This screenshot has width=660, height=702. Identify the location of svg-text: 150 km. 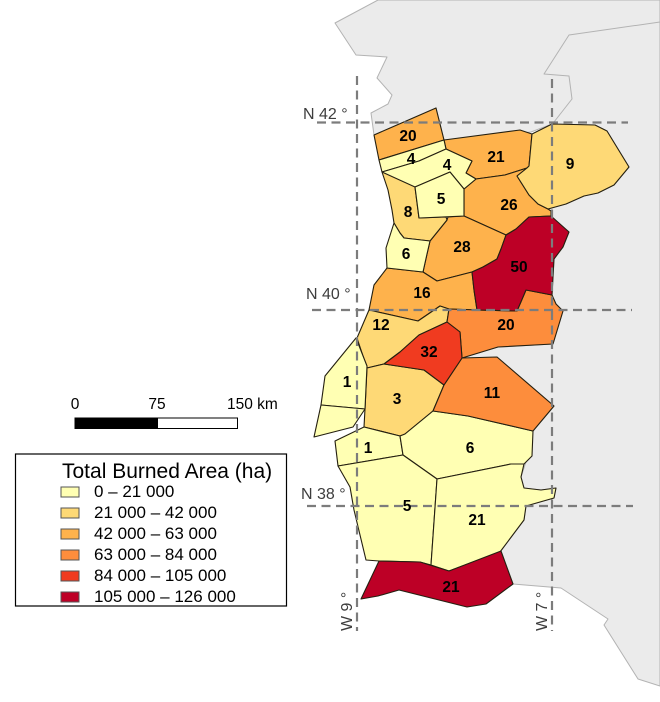
(252, 404).